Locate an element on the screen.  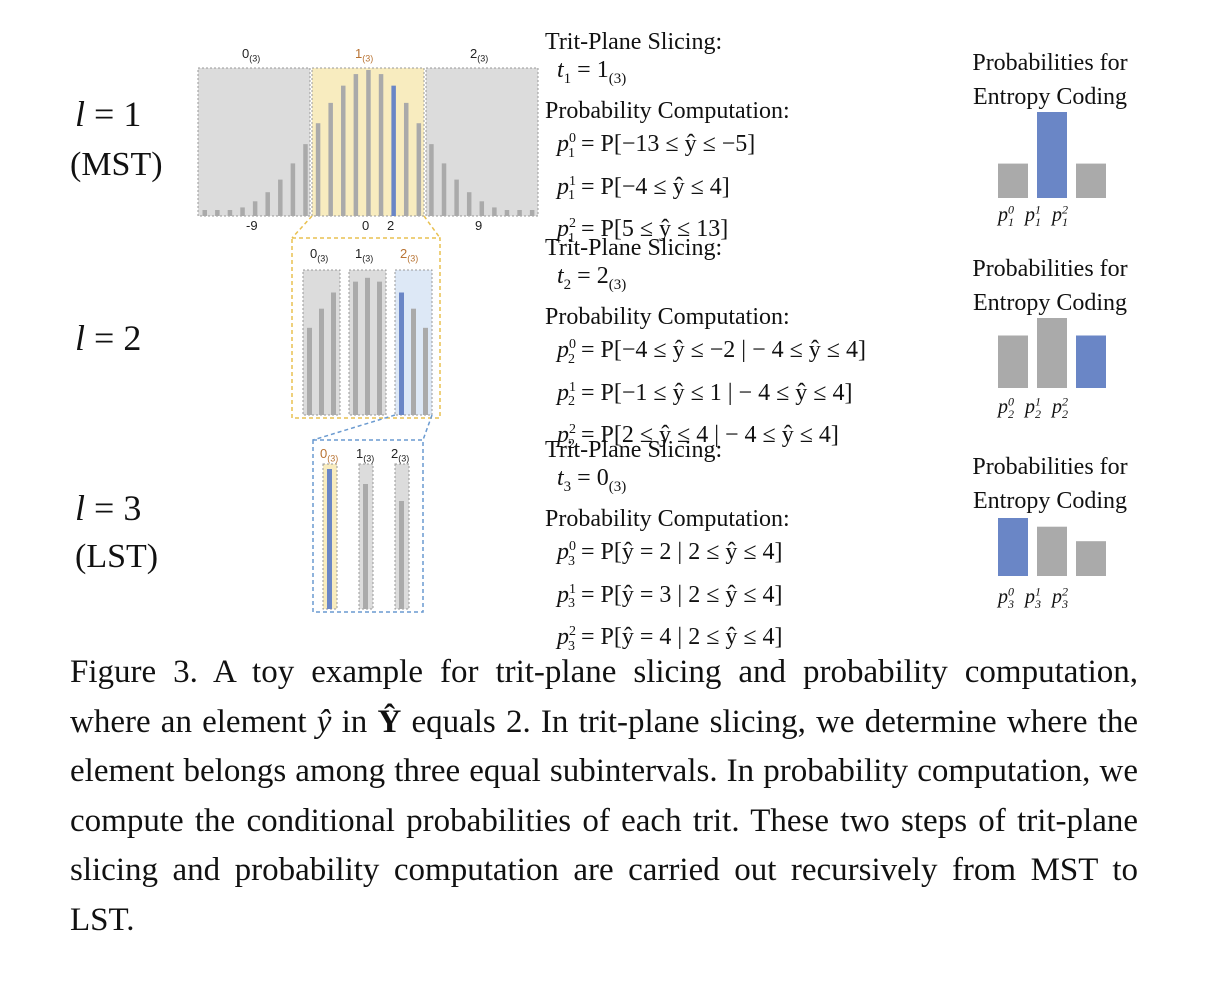
axis-tick-neg9: -9 is located at coordinates (252, 225).